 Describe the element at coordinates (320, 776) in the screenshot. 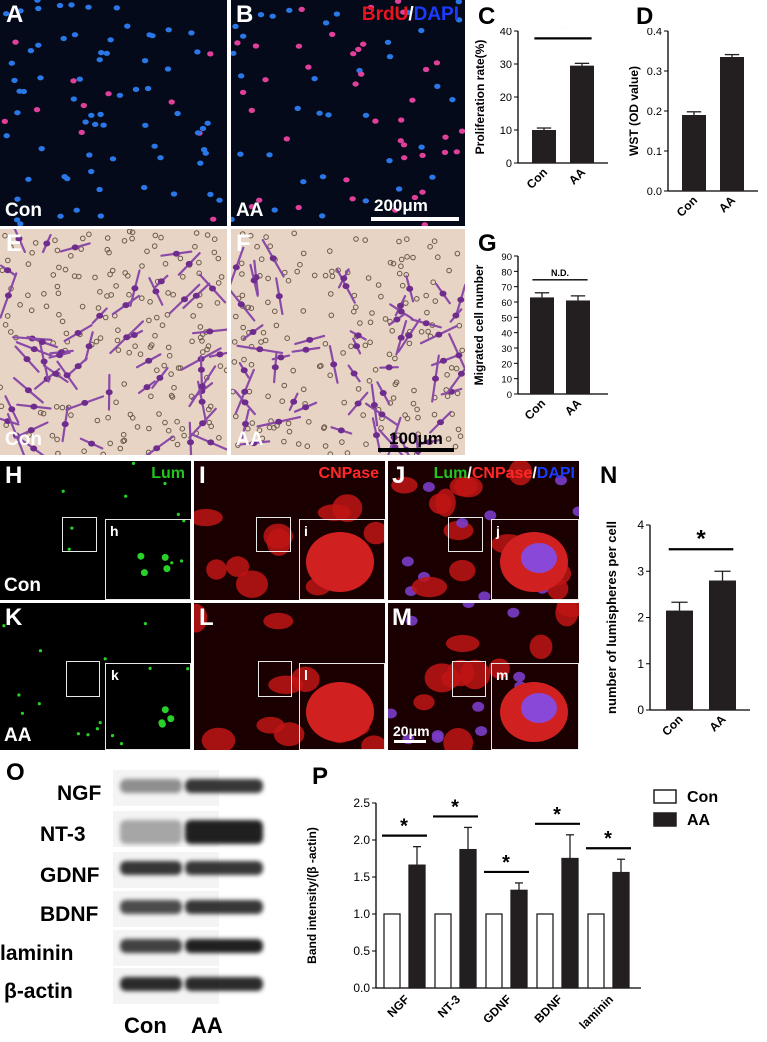

I see `panel-label-p: P` at that location.